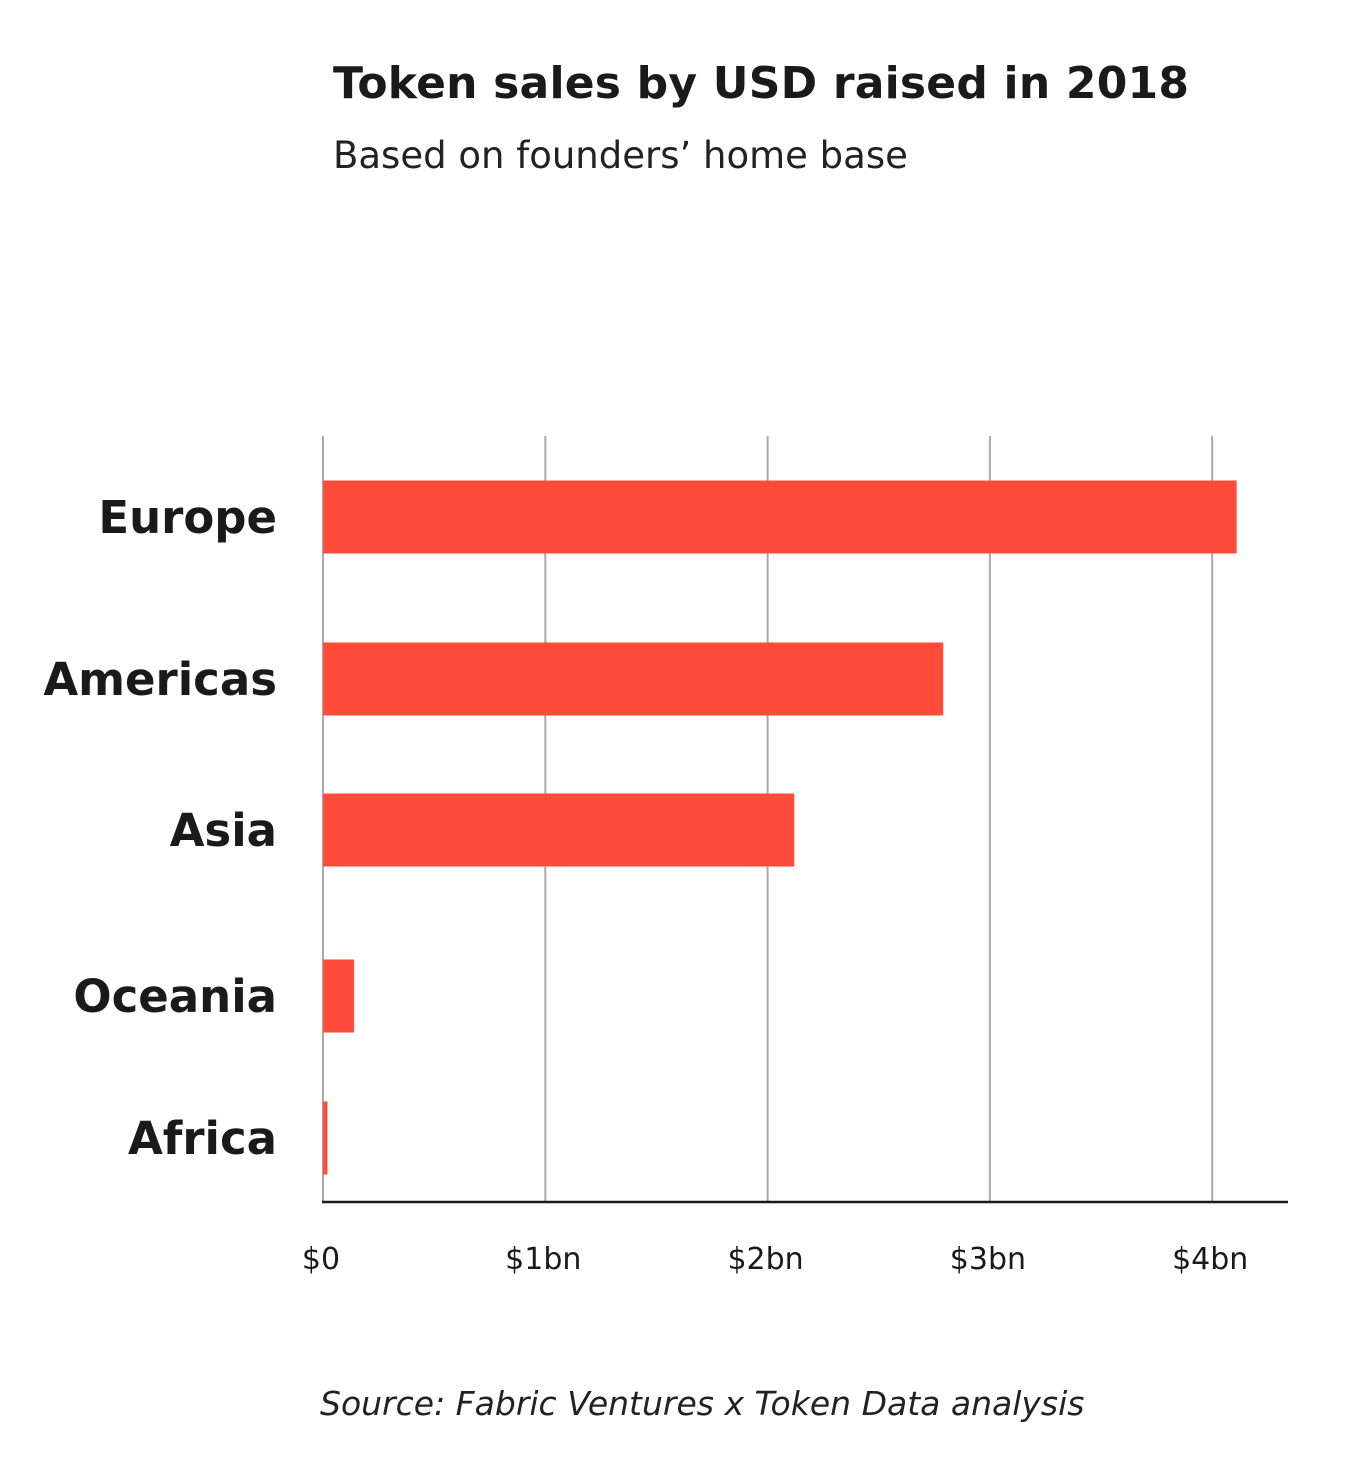  I want to click on x-tick-label-3: $3bn, so click(988, 1259).